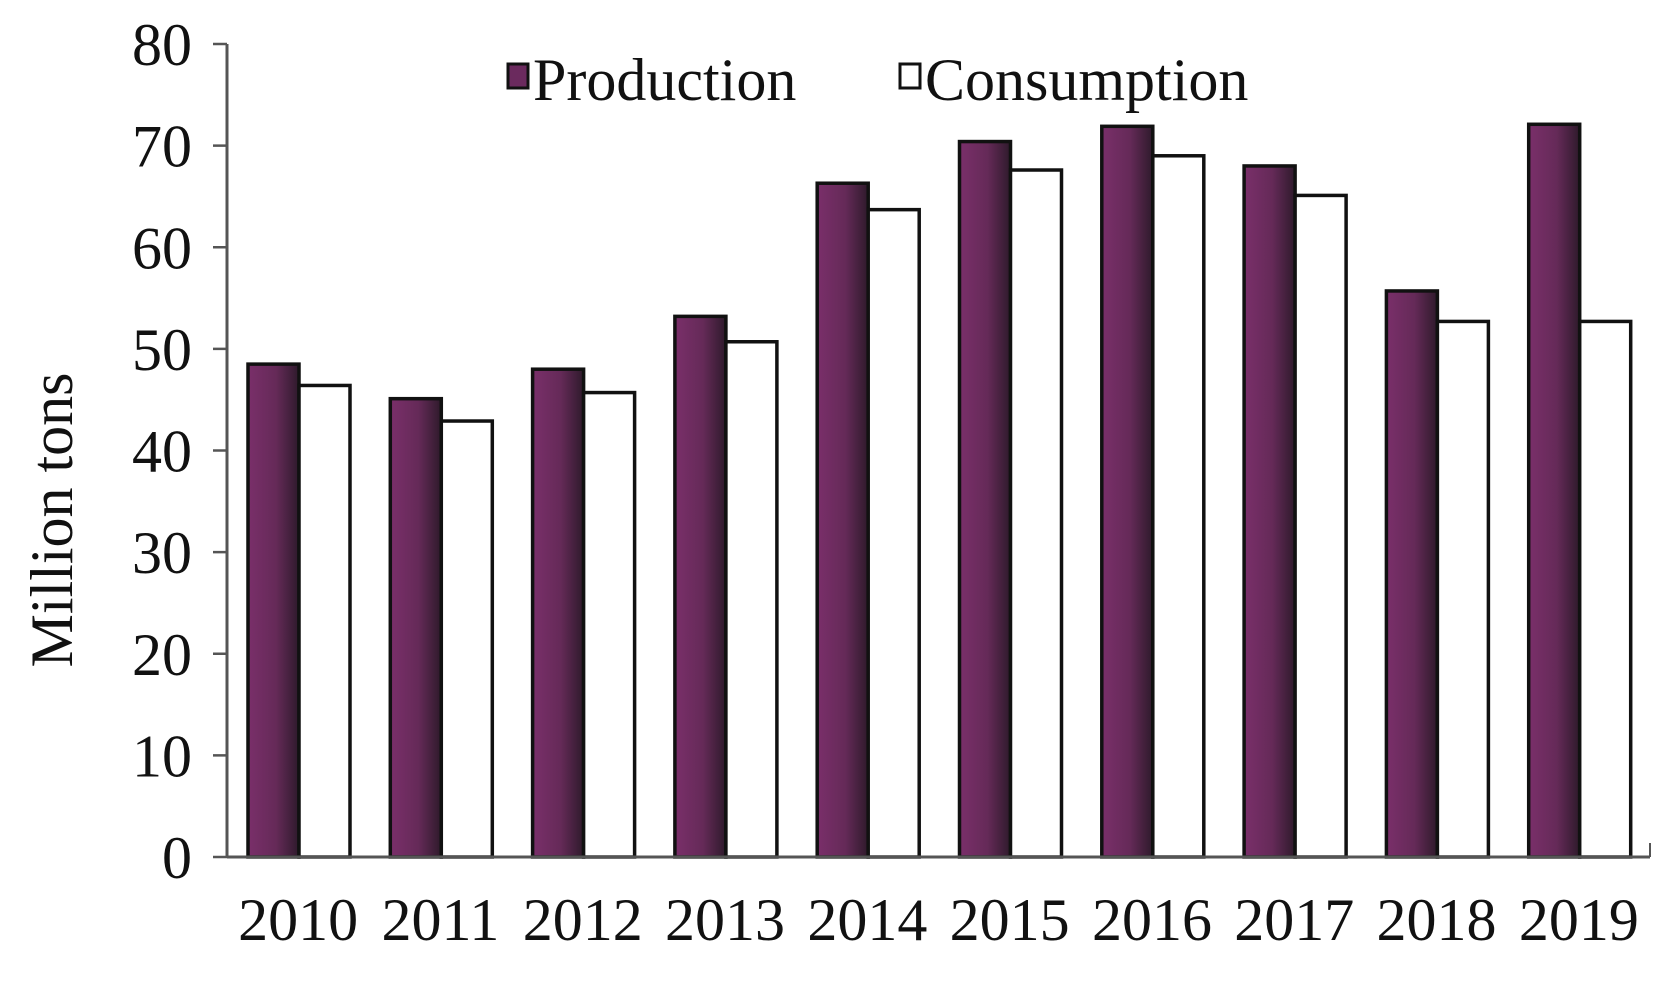  I want to click on x-tick-label: 2011, so click(441, 920).